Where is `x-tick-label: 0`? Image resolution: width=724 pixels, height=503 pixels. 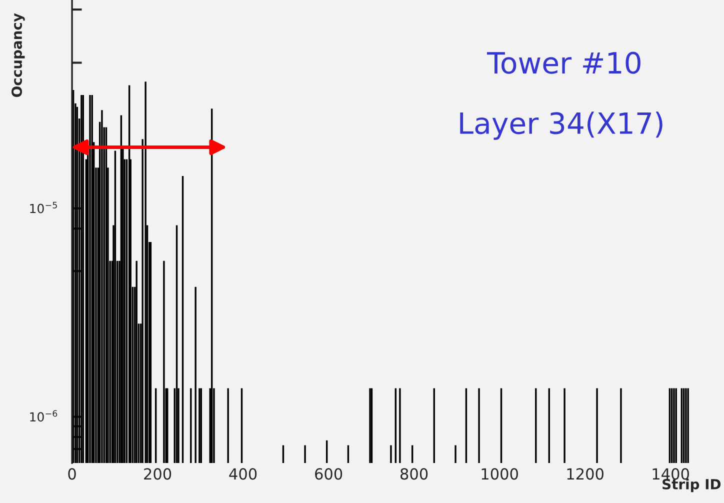 x-tick-label: 0 is located at coordinates (72, 474).